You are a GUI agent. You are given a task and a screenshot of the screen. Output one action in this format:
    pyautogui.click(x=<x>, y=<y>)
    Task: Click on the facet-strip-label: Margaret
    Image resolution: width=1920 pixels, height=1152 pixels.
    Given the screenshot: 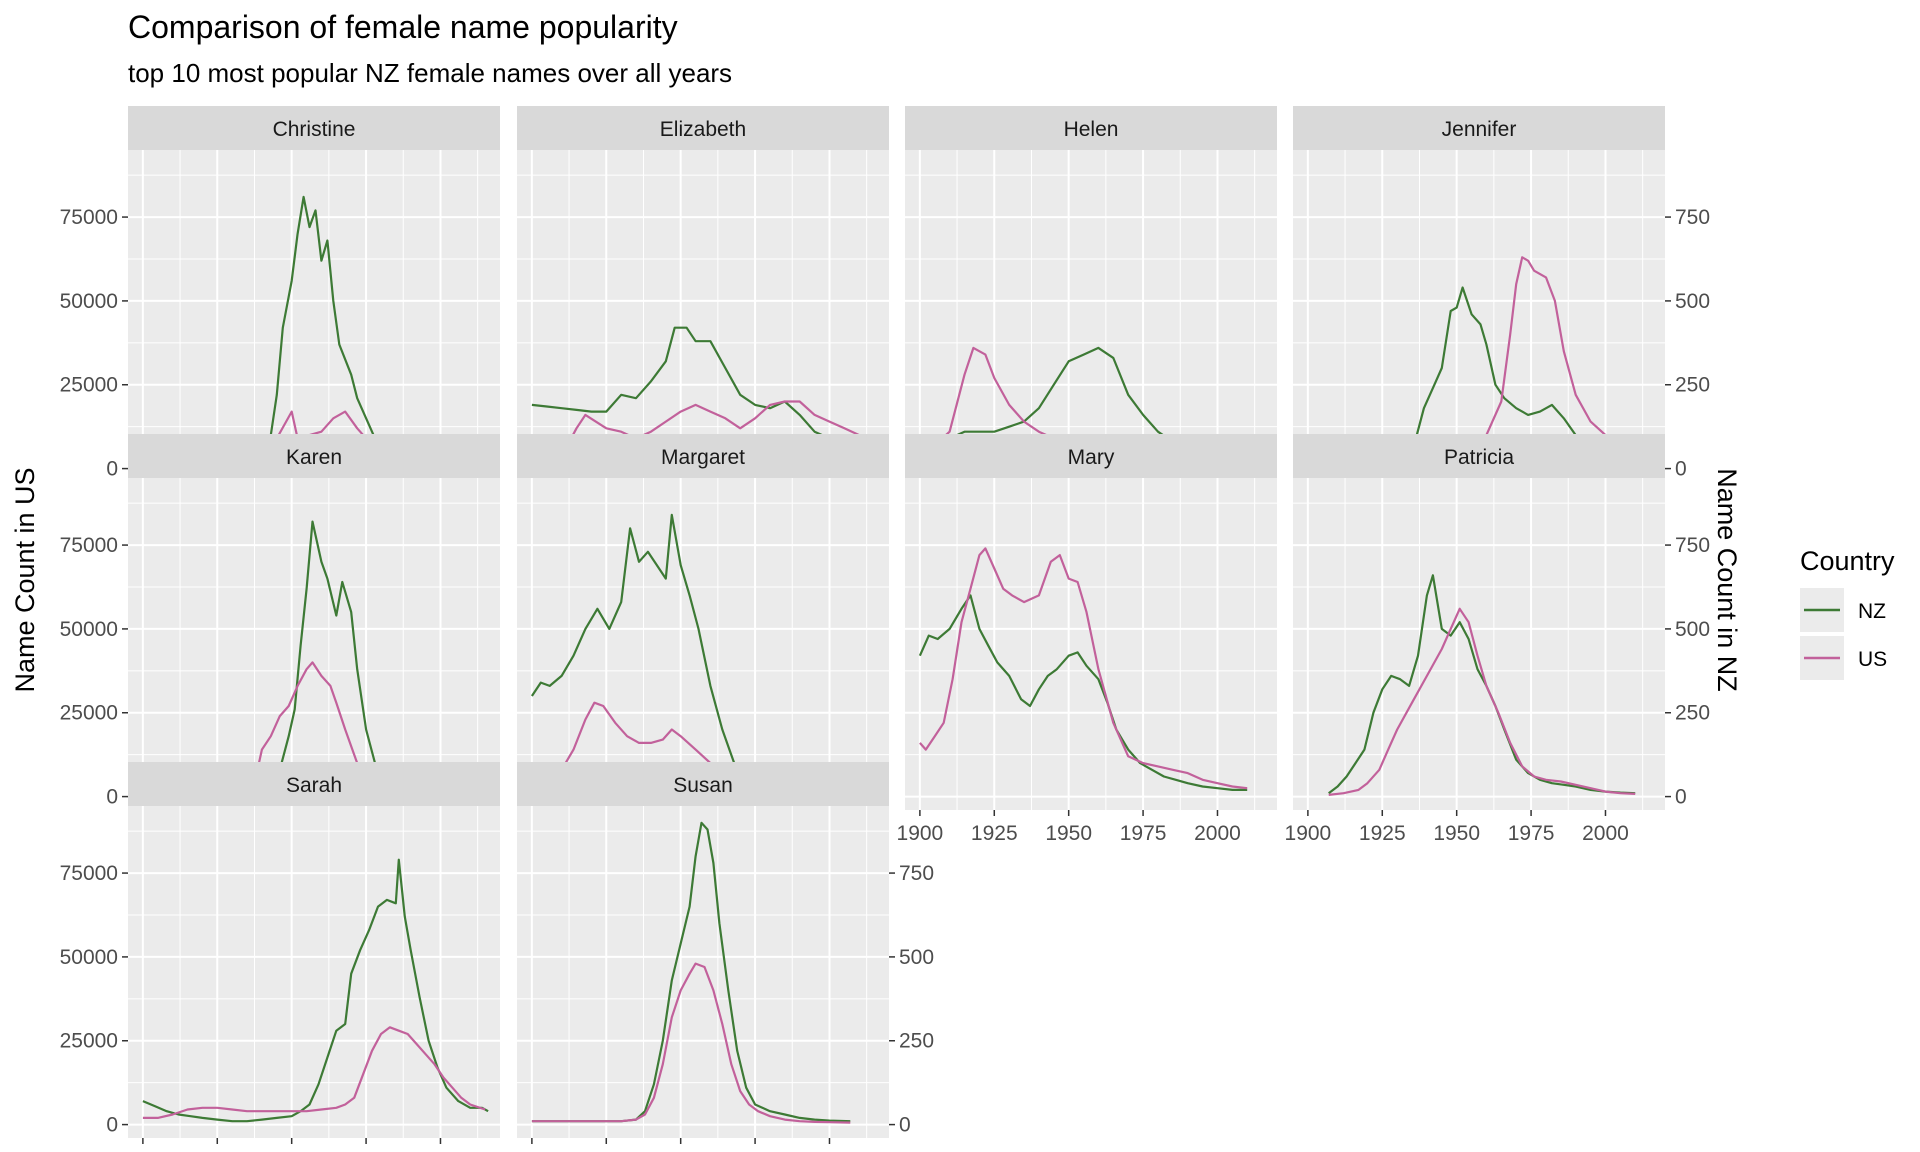 What is the action you would take?
    pyautogui.click(x=703, y=457)
    